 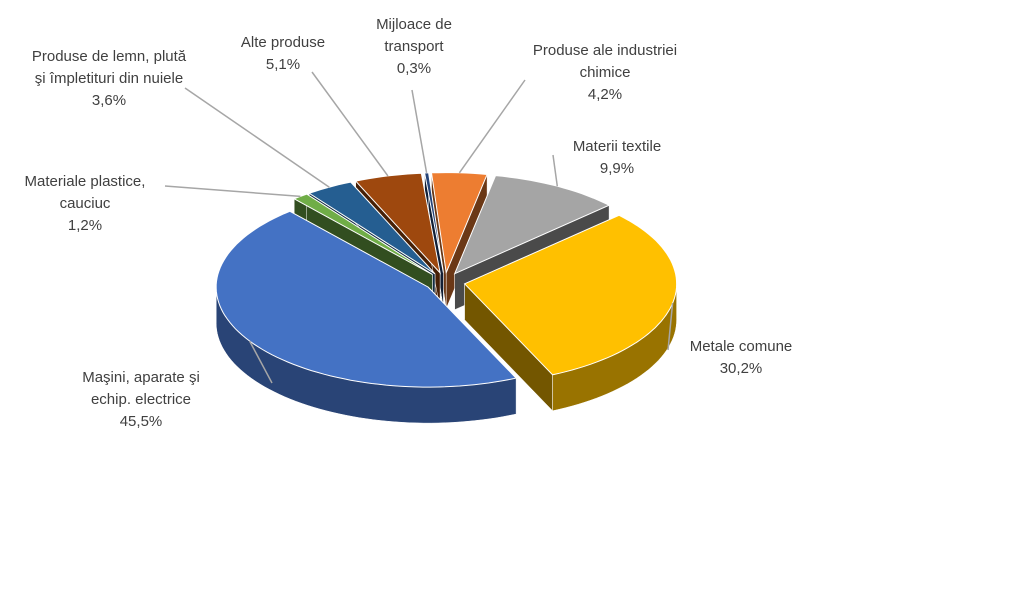 I want to click on category-label: Produse ale industriei chimice, so click(x=605, y=61).